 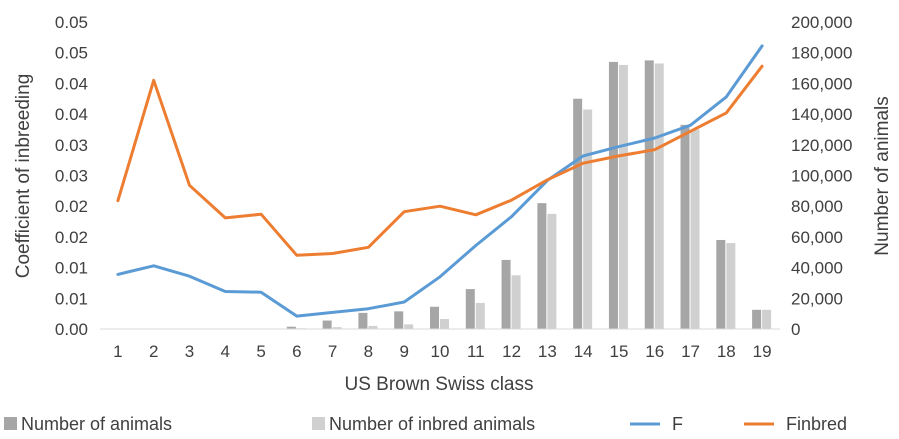 I want to click on x-tick-label: 4, so click(x=225, y=351).